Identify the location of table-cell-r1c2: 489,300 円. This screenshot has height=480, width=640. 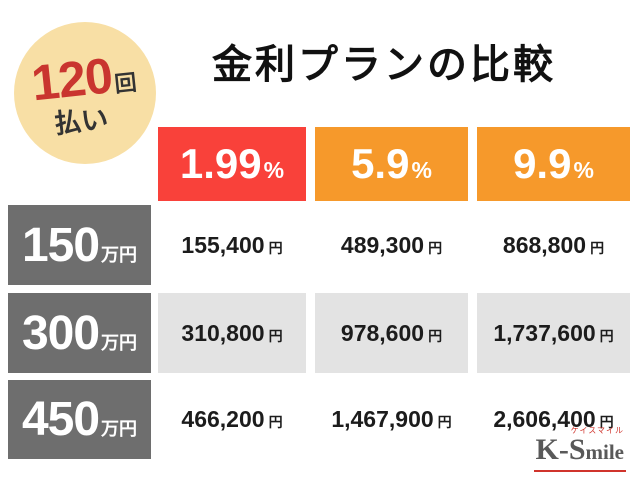
(391, 245).